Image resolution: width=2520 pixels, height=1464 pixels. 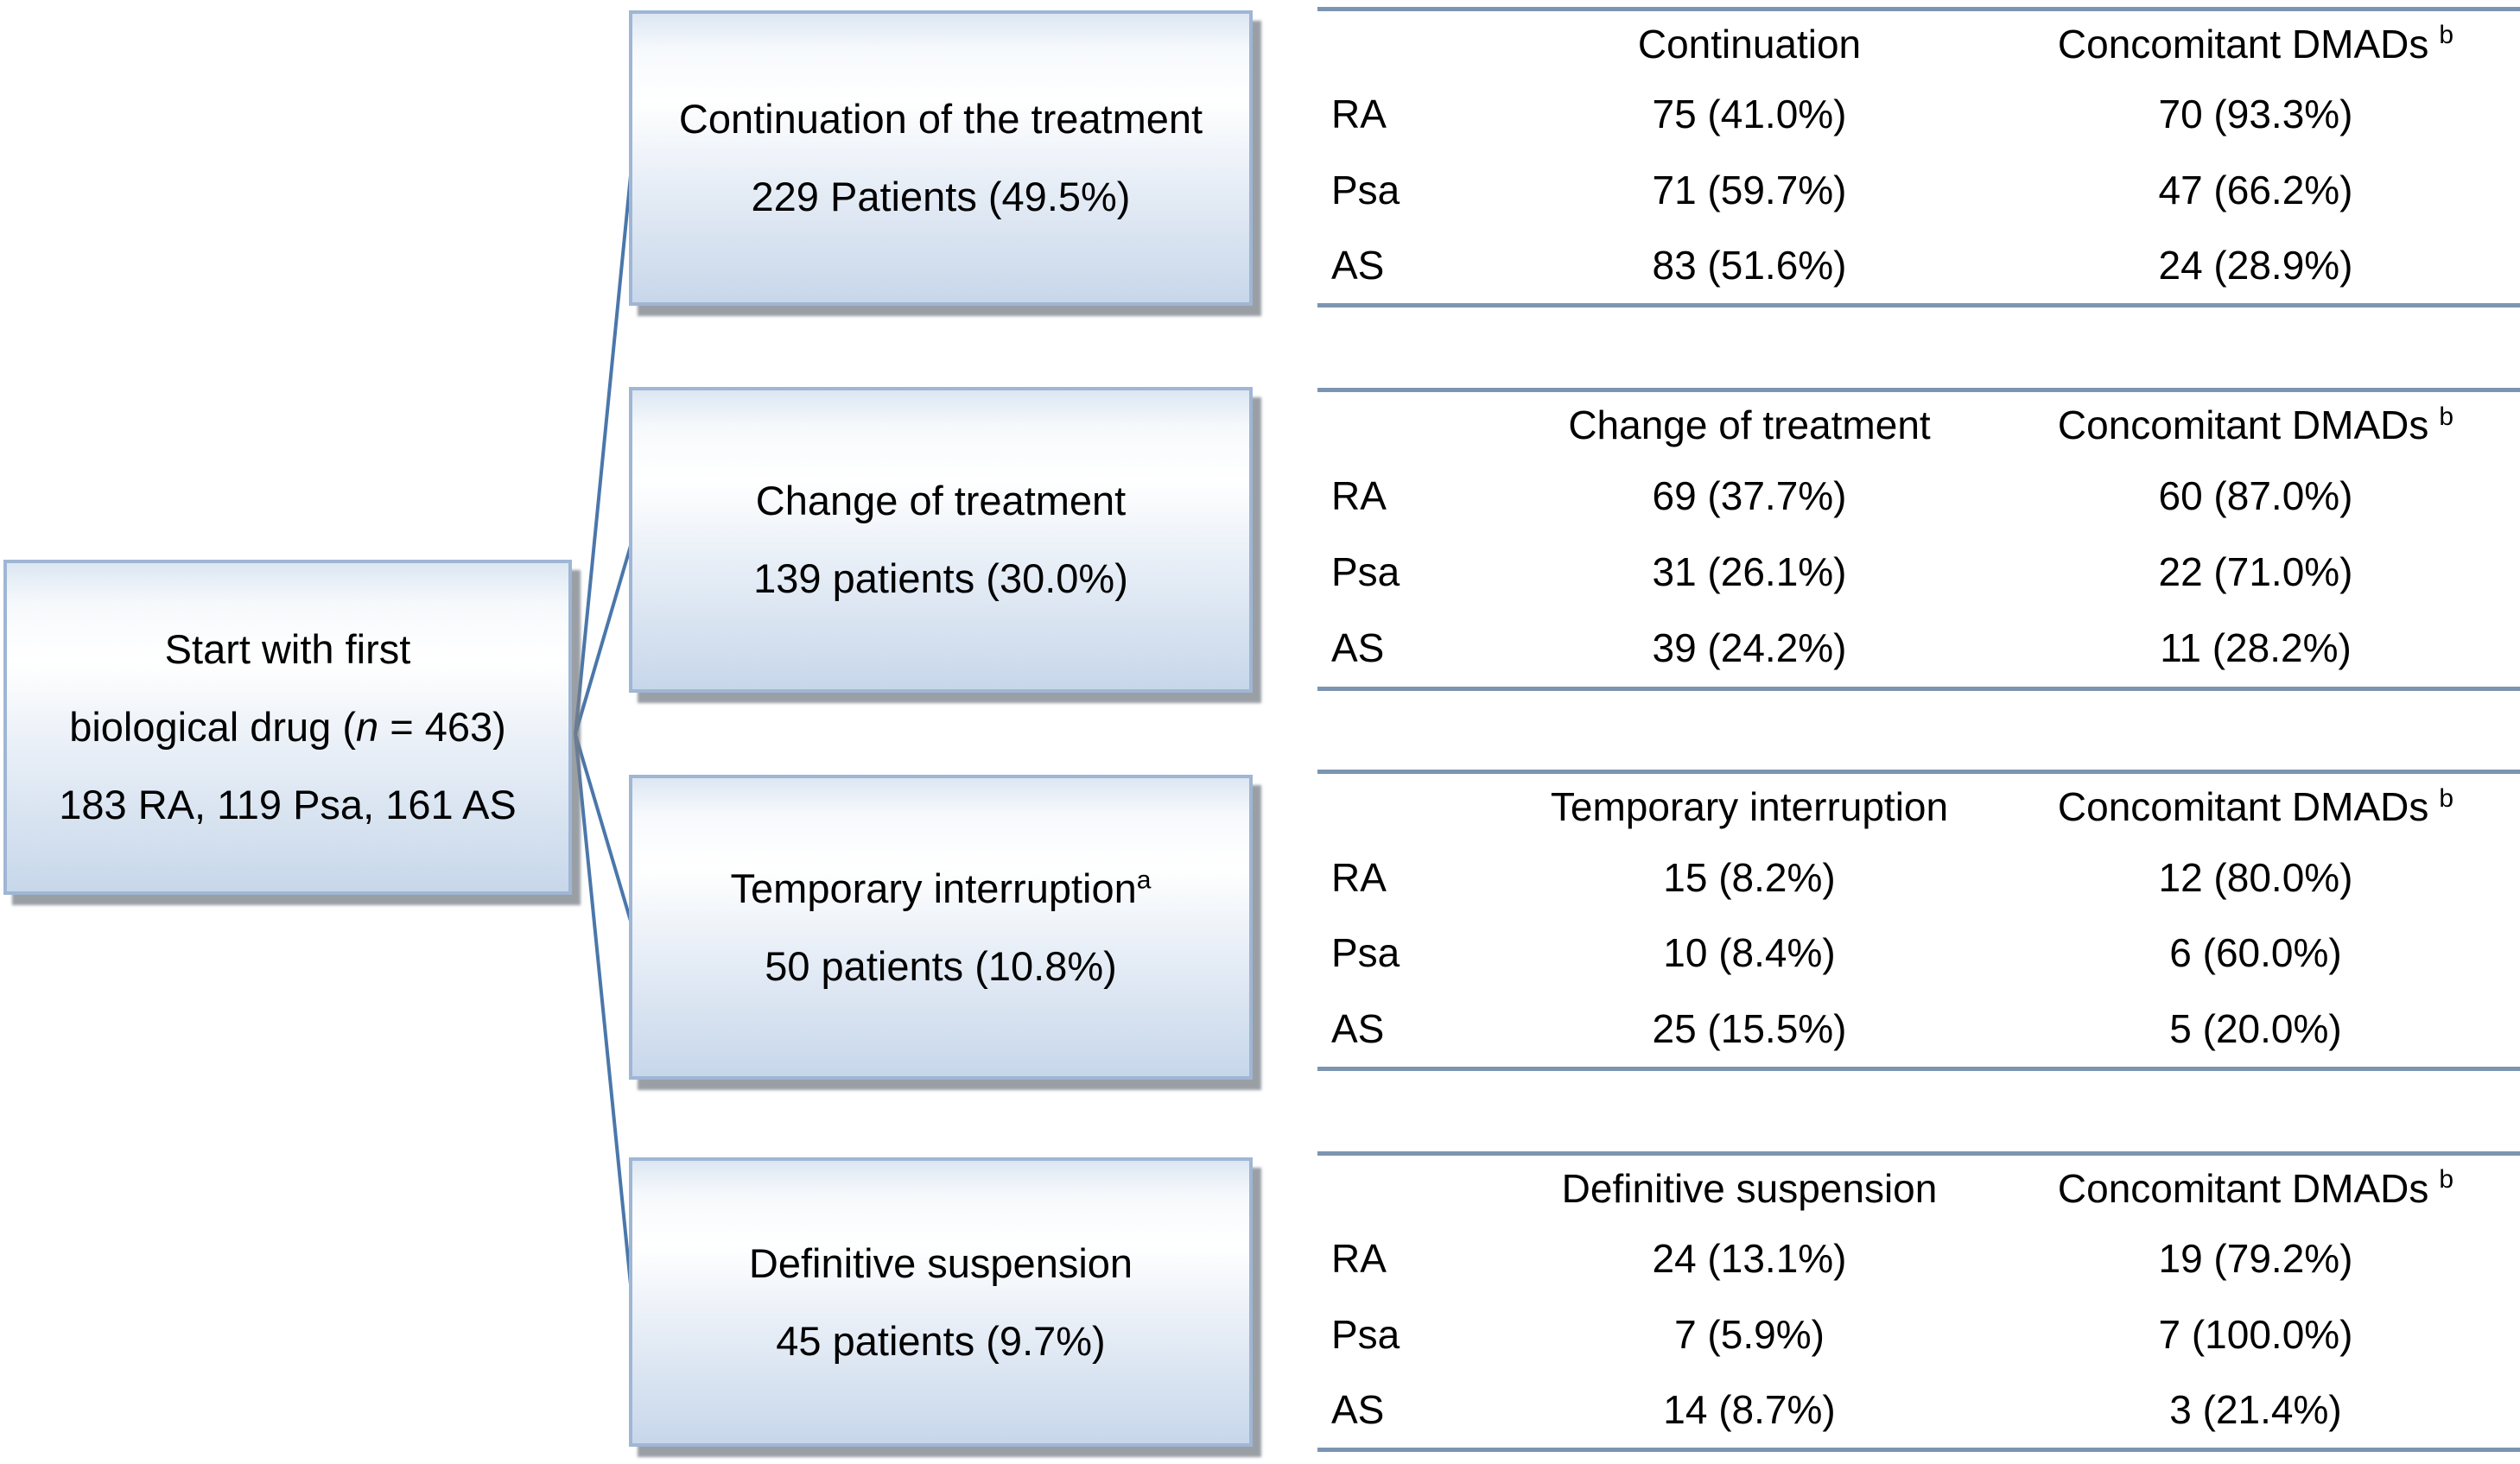 I want to click on cell-outcome: 15 (8.2%), so click(x=1749, y=877).